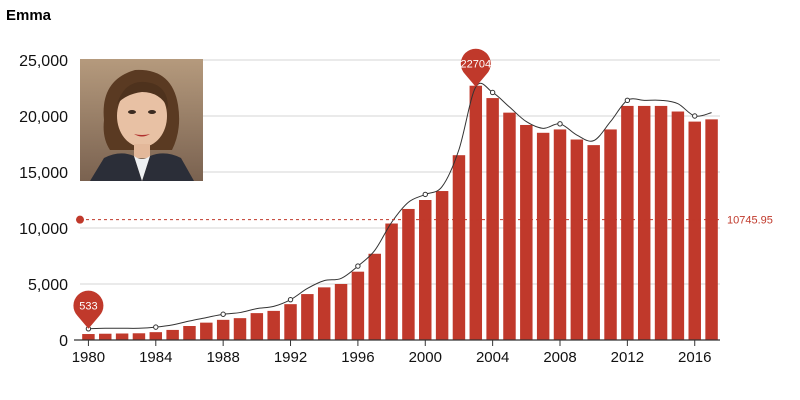 Image resolution: width=800 pixels, height=400 pixels. I want to click on chart-title: Emma, so click(29, 15).